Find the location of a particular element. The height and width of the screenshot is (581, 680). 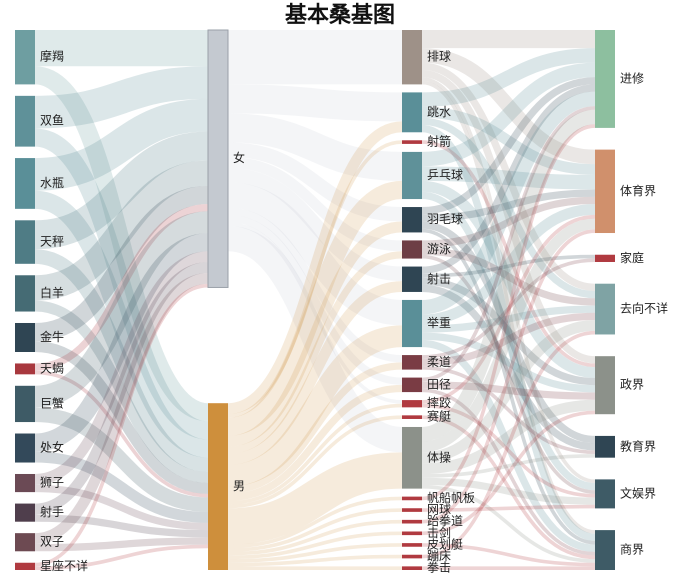

node-e4bd93e6938d is located at coordinates (412, 457).